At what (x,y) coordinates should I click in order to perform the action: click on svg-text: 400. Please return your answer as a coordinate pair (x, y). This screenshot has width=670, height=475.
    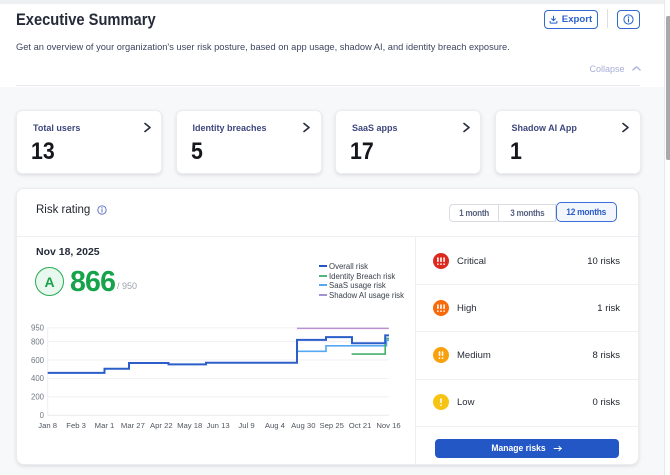
    Looking at the image, I should click on (38, 378).